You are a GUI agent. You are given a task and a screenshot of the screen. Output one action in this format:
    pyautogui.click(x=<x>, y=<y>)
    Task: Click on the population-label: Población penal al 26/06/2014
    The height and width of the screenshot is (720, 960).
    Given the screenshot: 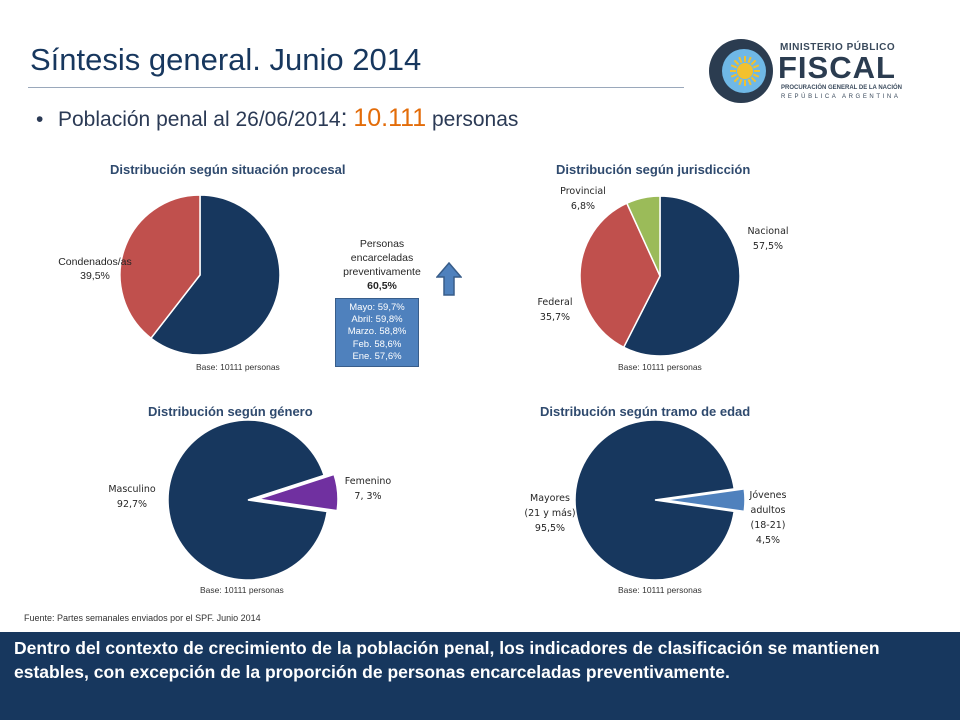 What is the action you would take?
    pyautogui.click(x=199, y=119)
    